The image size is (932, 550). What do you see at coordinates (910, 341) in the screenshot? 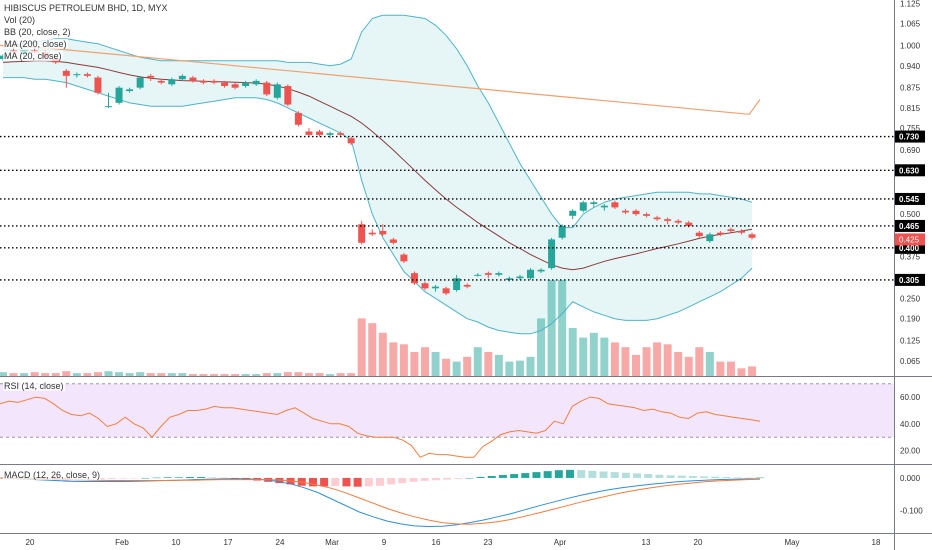
I see `price-axis-tick: 0.125` at bounding box center [910, 341].